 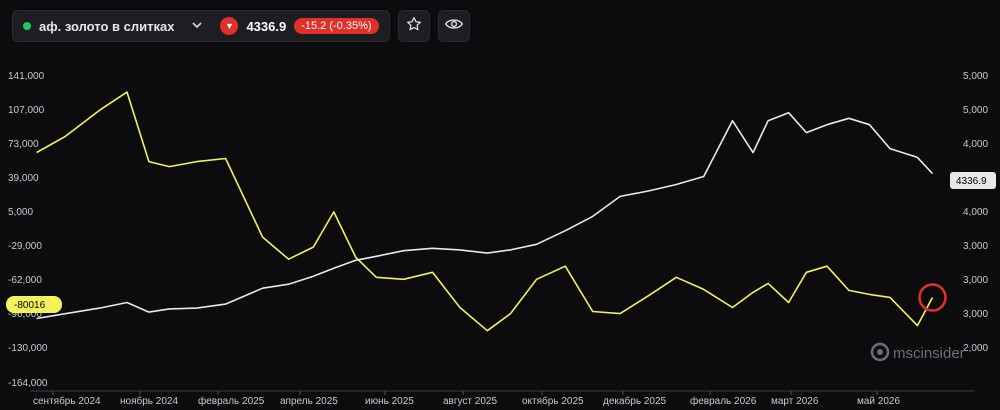 I want to click on x-tick-label: август 2025, so click(x=470, y=401).